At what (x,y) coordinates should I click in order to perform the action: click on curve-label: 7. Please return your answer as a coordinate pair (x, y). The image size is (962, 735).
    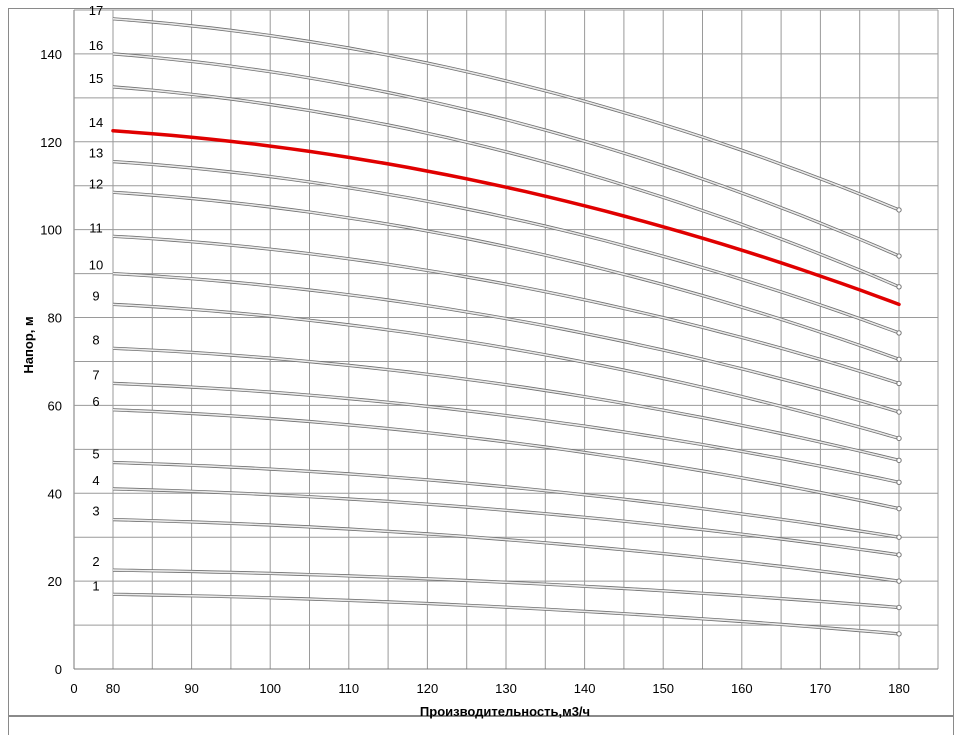
    Looking at the image, I should click on (95, 374).